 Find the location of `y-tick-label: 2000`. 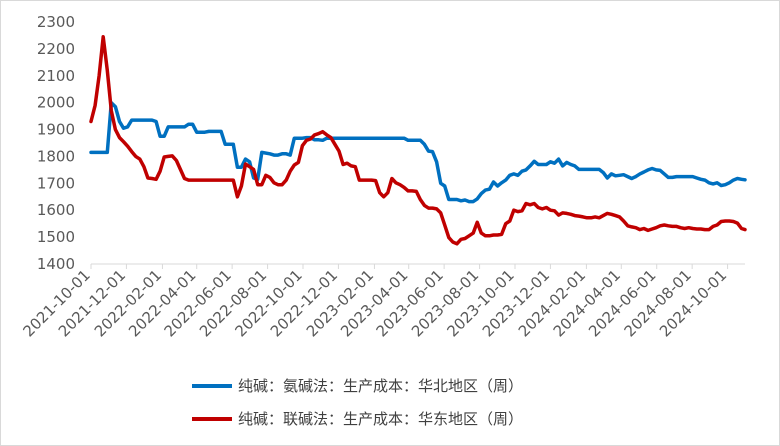

y-tick-label: 2000 is located at coordinates (56, 103).